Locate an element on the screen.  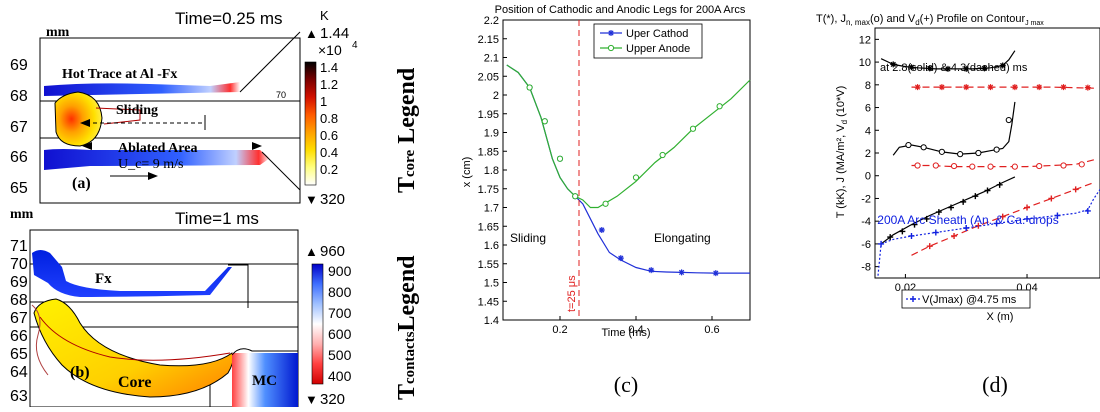
annotation-ablated-area: Ablated Area is located at coordinates (157, 148).